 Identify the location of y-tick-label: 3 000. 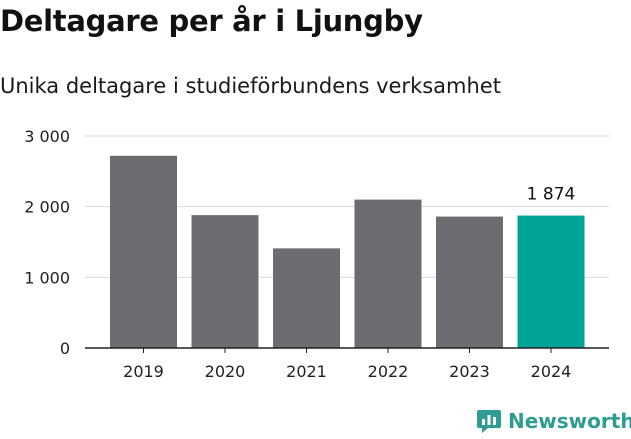
(47, 136).